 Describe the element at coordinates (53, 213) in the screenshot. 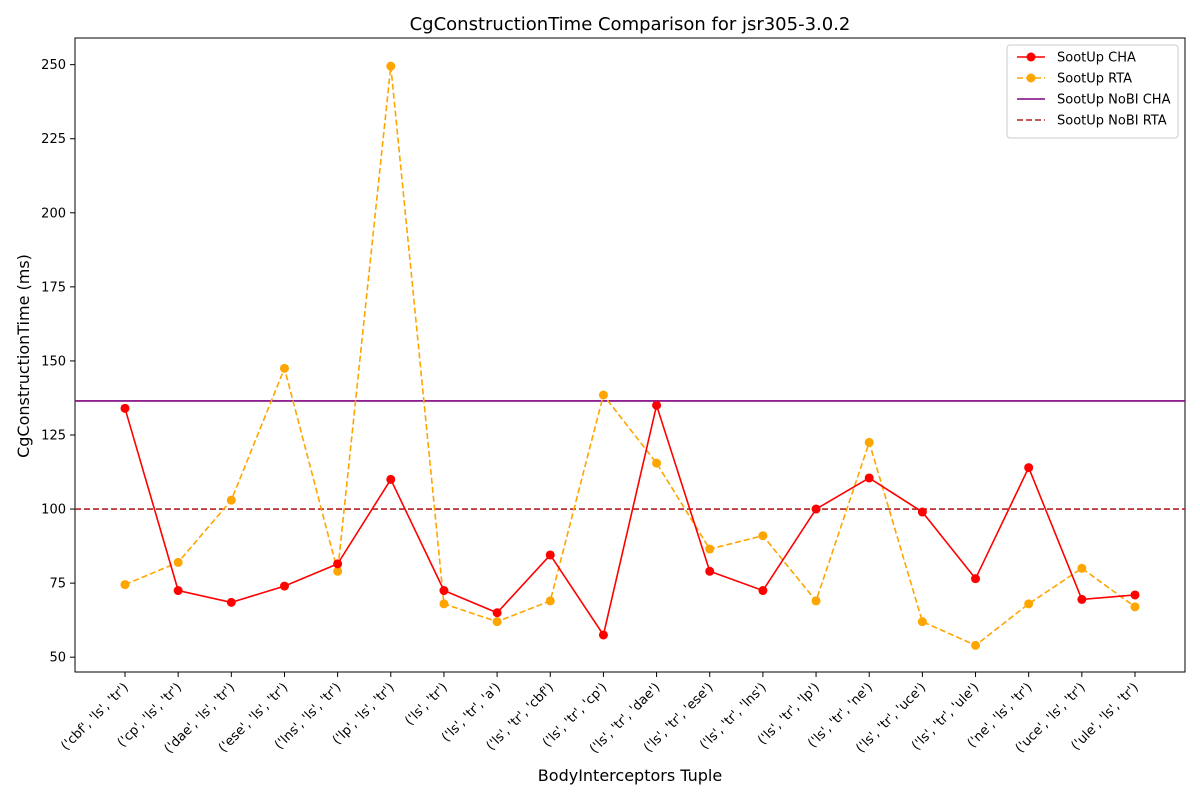

I see `y-tick-label: 200` at that location.